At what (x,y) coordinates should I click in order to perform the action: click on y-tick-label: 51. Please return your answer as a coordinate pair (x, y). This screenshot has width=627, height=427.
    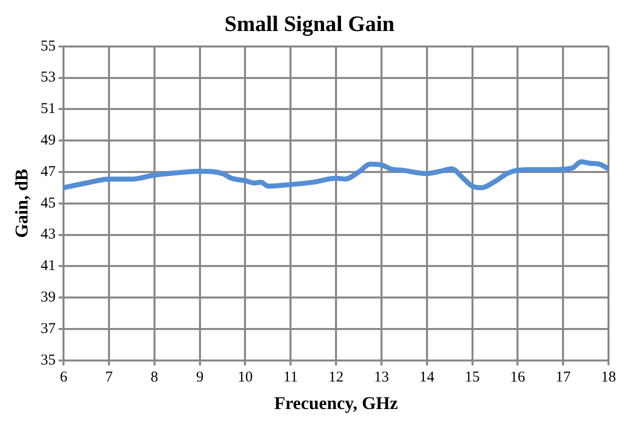
    Looking at the image, I should click on (48, 109).